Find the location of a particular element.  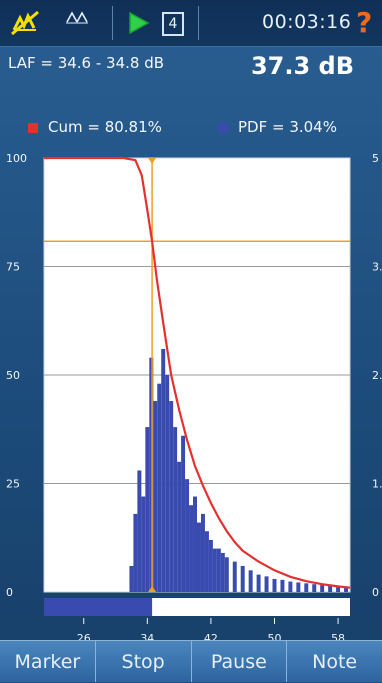

y-right-tick-label: 3.8 is located at coordinates (377, 267).